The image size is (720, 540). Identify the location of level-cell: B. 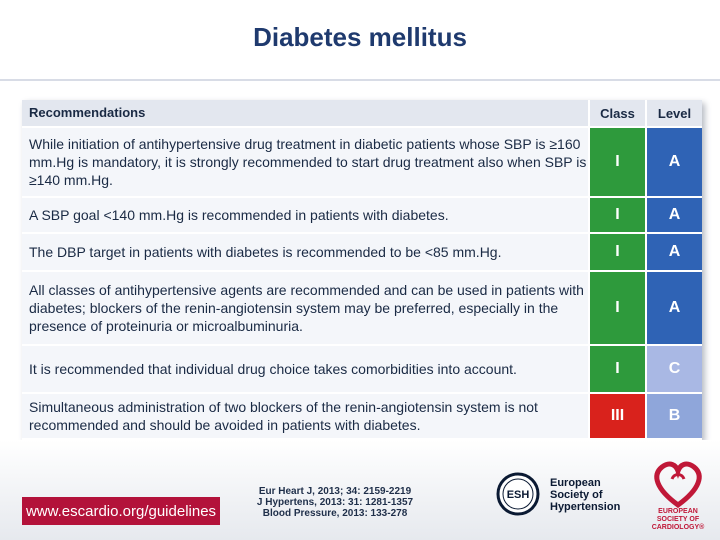
(673, 417).